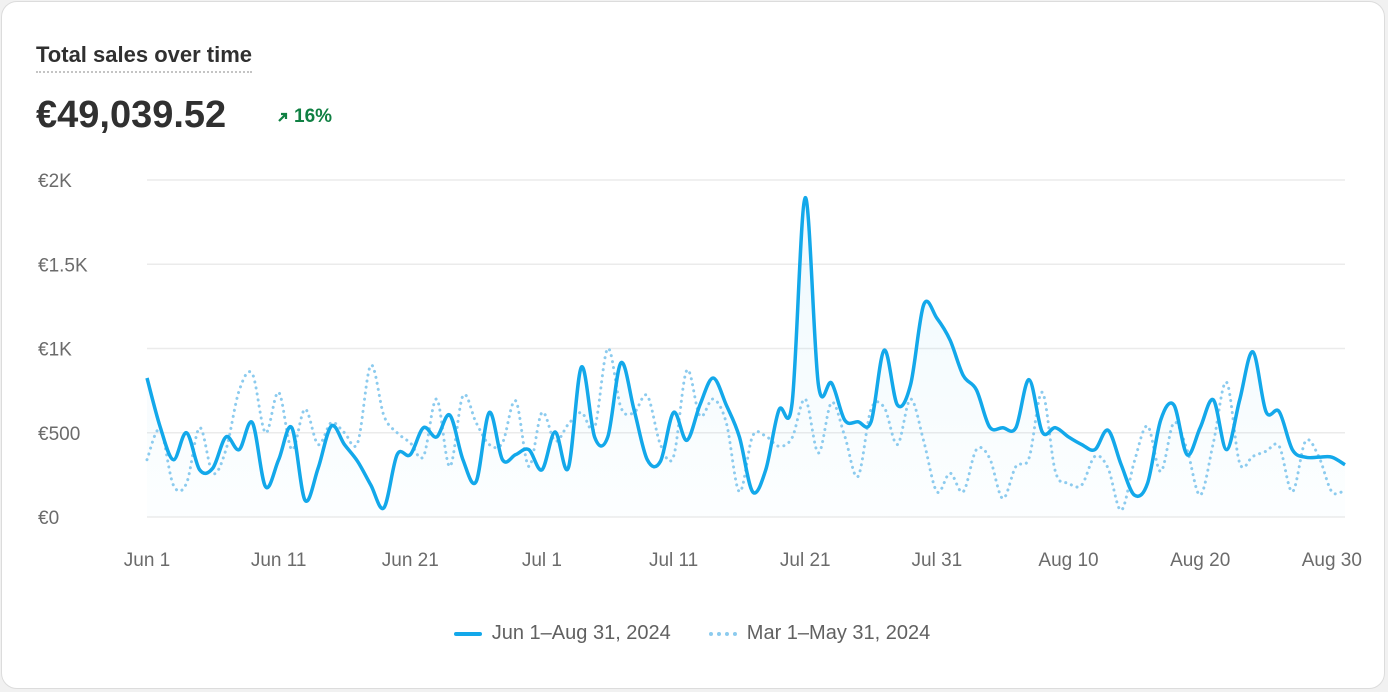 The image size is (1388, 692). What do you see at coordinates (48, 518) in the screenshot?
I see `y-tick-label: €0` at bounding box center [48, 518].